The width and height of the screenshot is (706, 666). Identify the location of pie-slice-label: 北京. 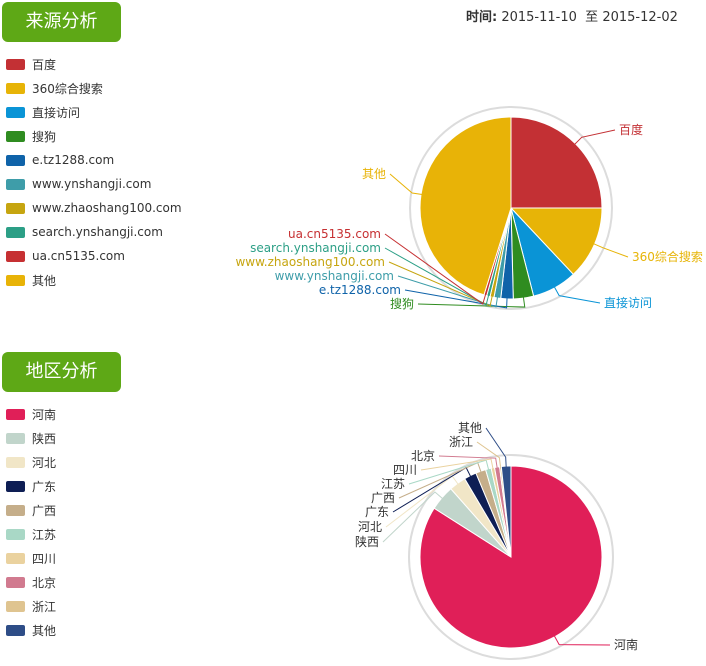
(423, 456).